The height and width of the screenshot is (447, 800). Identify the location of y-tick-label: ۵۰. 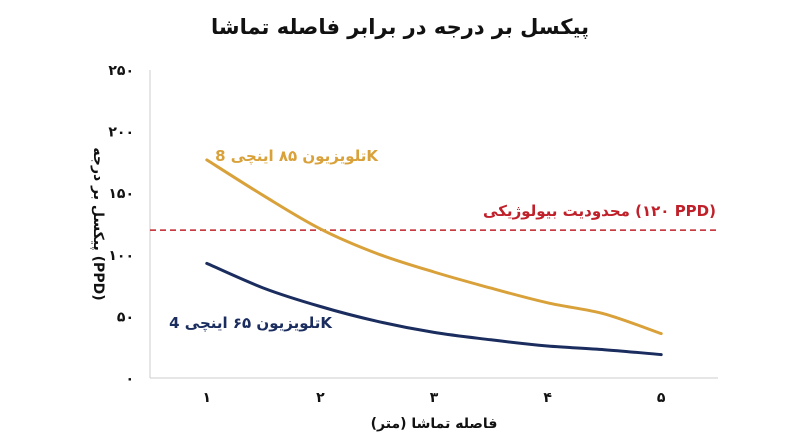
(125, 317).